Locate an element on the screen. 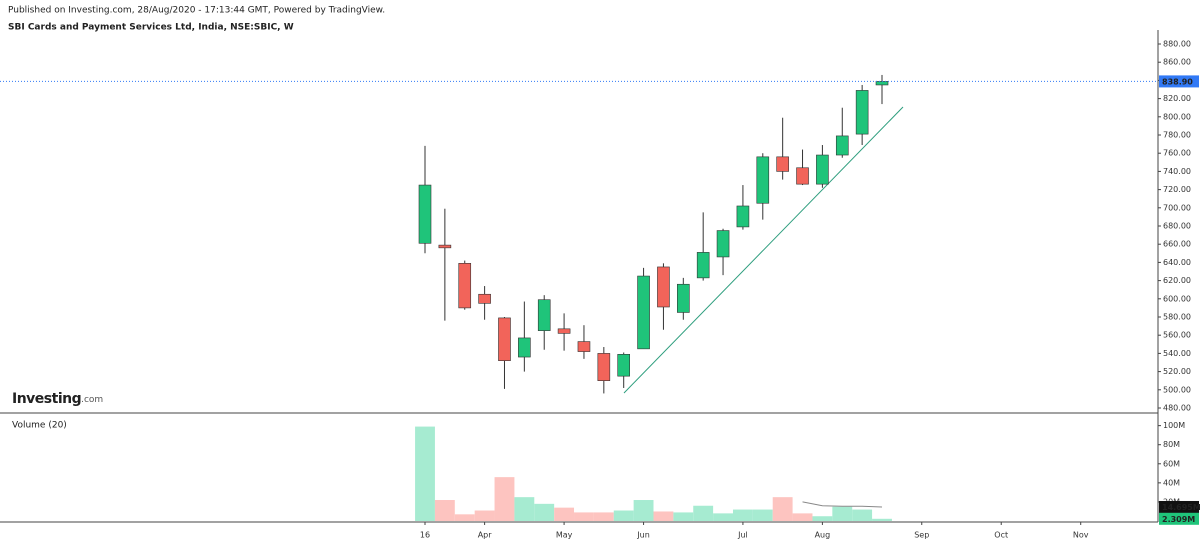 The image size is (1200, 543). x-tick-label: Aug is located at coordinates (823, 535).